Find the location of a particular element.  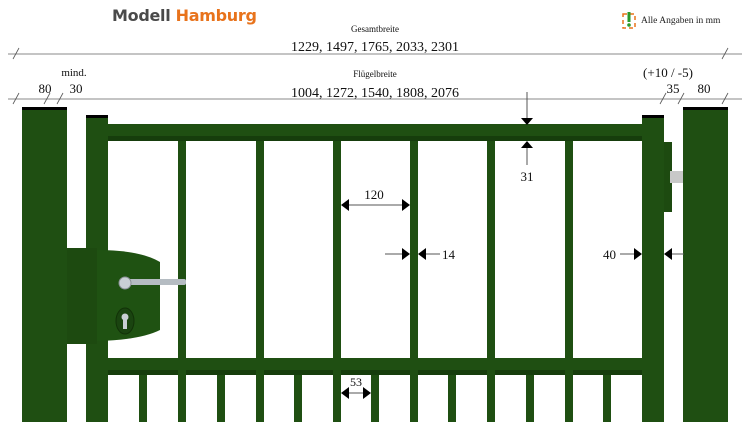

lock-box is located at coordinates (126, 296).